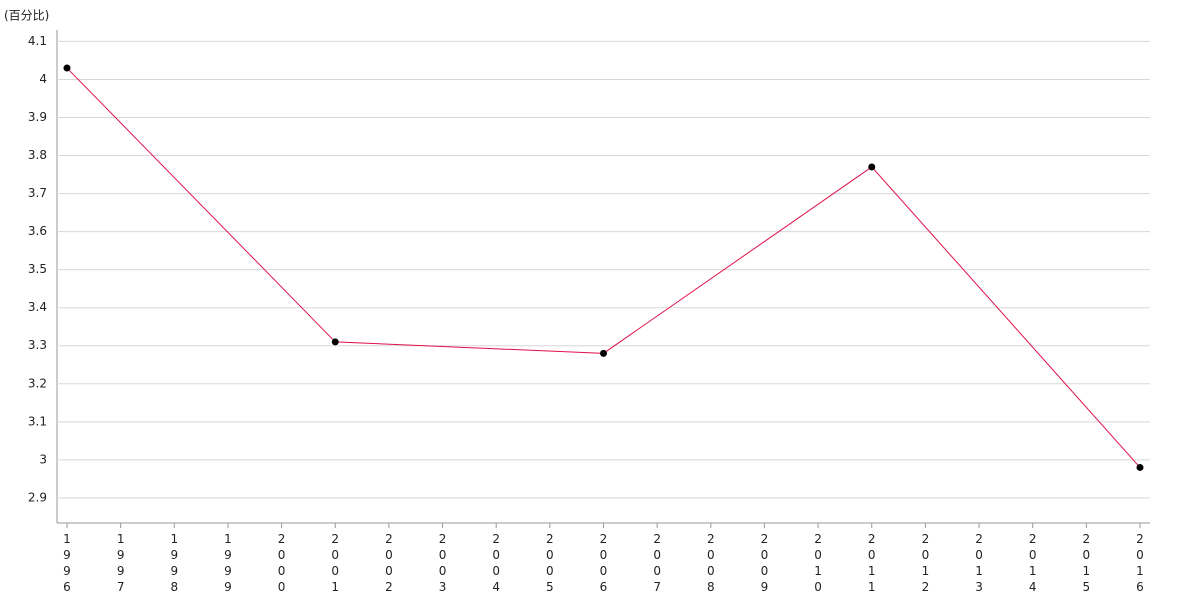 This screenshot has height=600, width=1180. I want to click on y-tick-label: 3.4, so click(37, 307).